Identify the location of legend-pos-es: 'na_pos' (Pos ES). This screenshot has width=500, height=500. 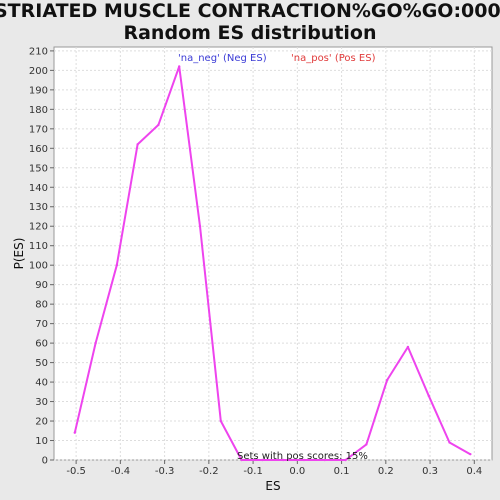
(333, 58).